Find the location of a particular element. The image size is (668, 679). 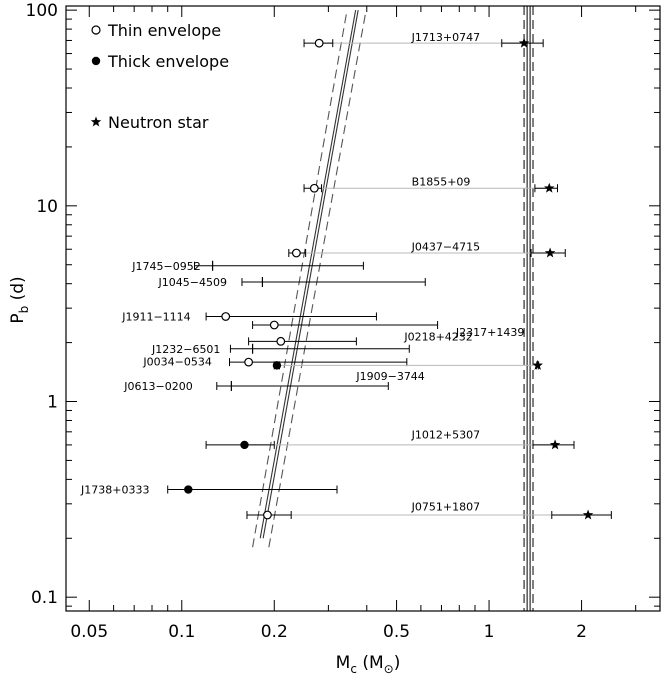

label-j1738-0333: J1738+0333 is located at coordinates (114, 490).